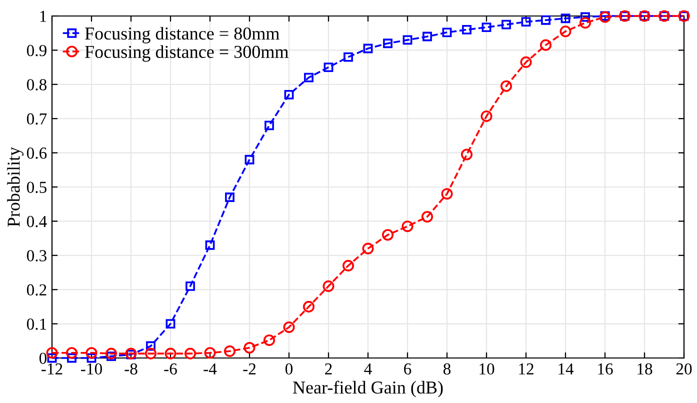  What do you see at coordinates (36, 324) in the screenshot?
I see `y-tick-label: 0.1` at bounding box center [36, 324].